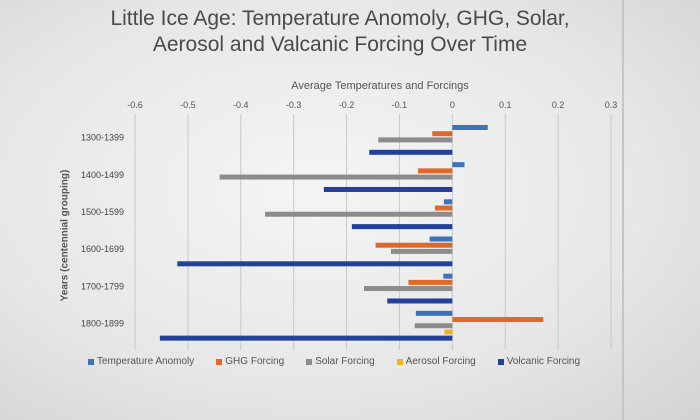 This screenshot has height=420, width=700. I want to click on x-tick-label: -0.3, so click(294, 105).